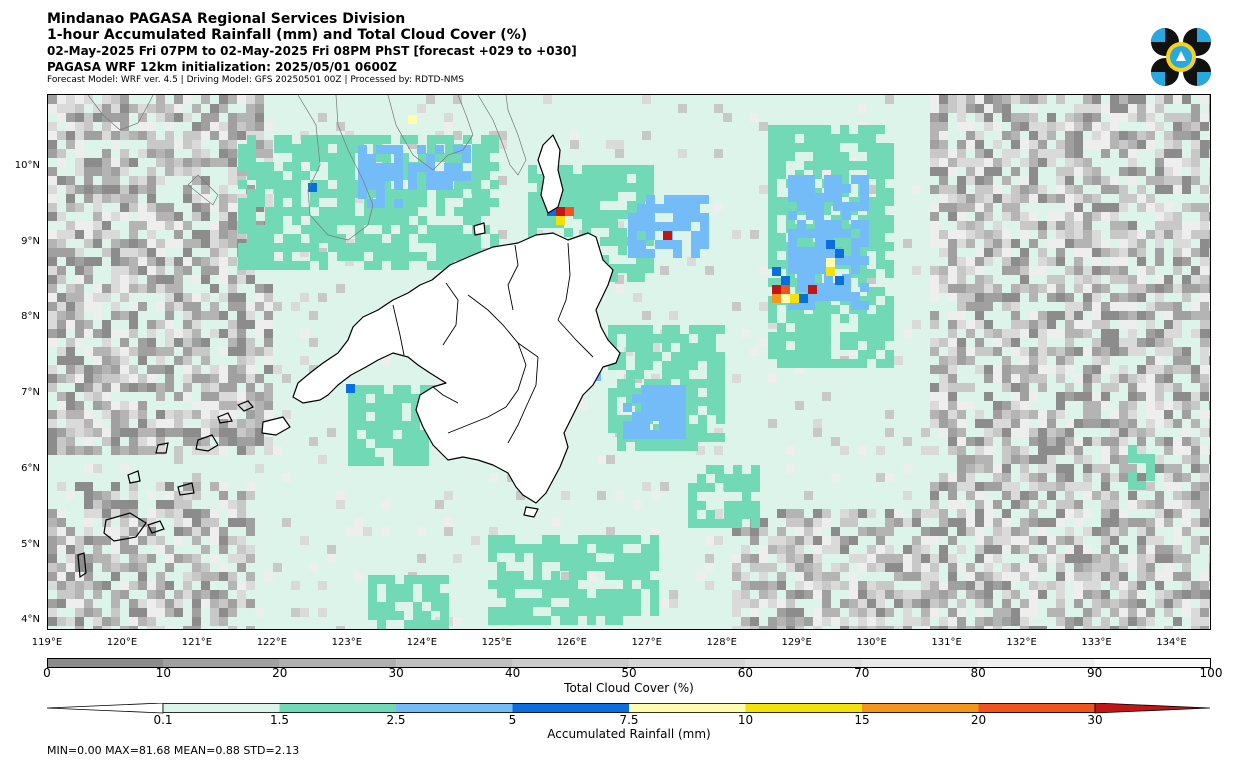  What do you see at coordinates (338, 663) in the screenshot?
I see `cloud-colorbar-segment` at bounding box center [338, 663].